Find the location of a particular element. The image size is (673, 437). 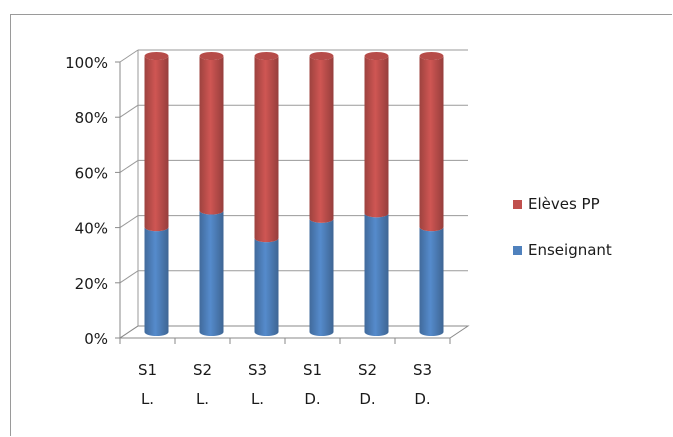

y-tick-label: 40% is located at coordinates (91, 229).